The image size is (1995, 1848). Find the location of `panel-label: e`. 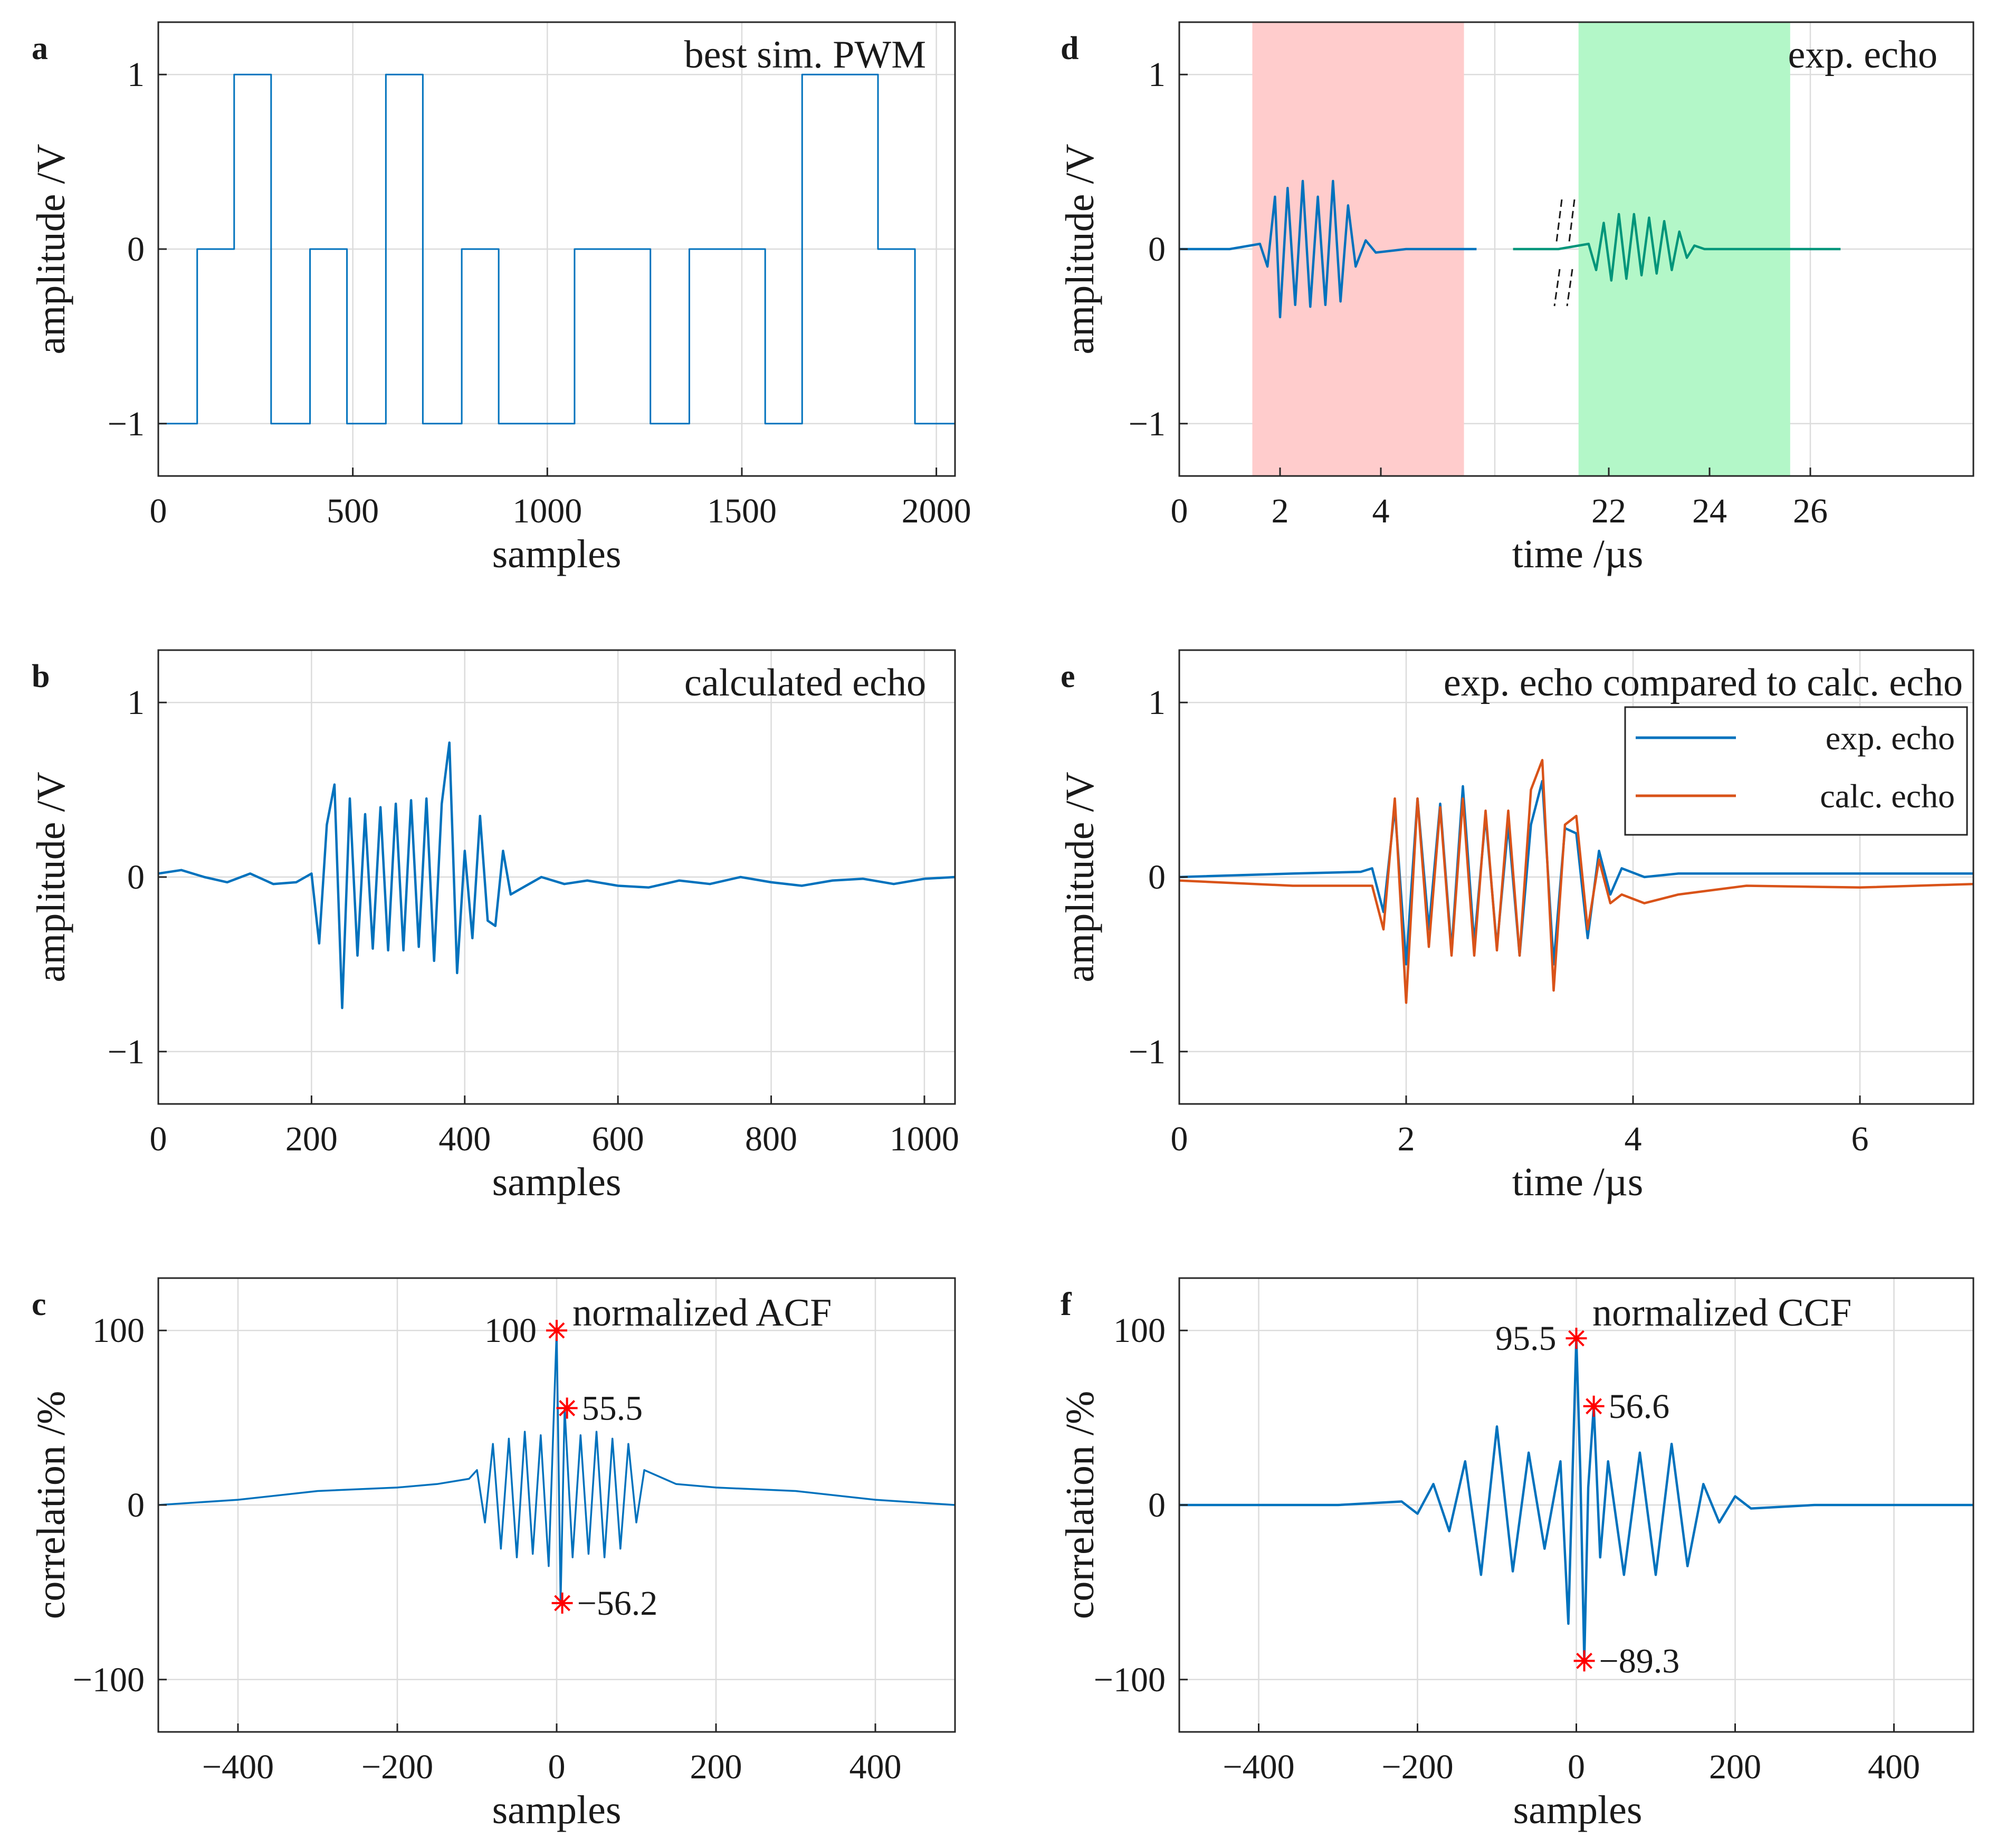

panel-label: e is located at coordinates (1068, 676).